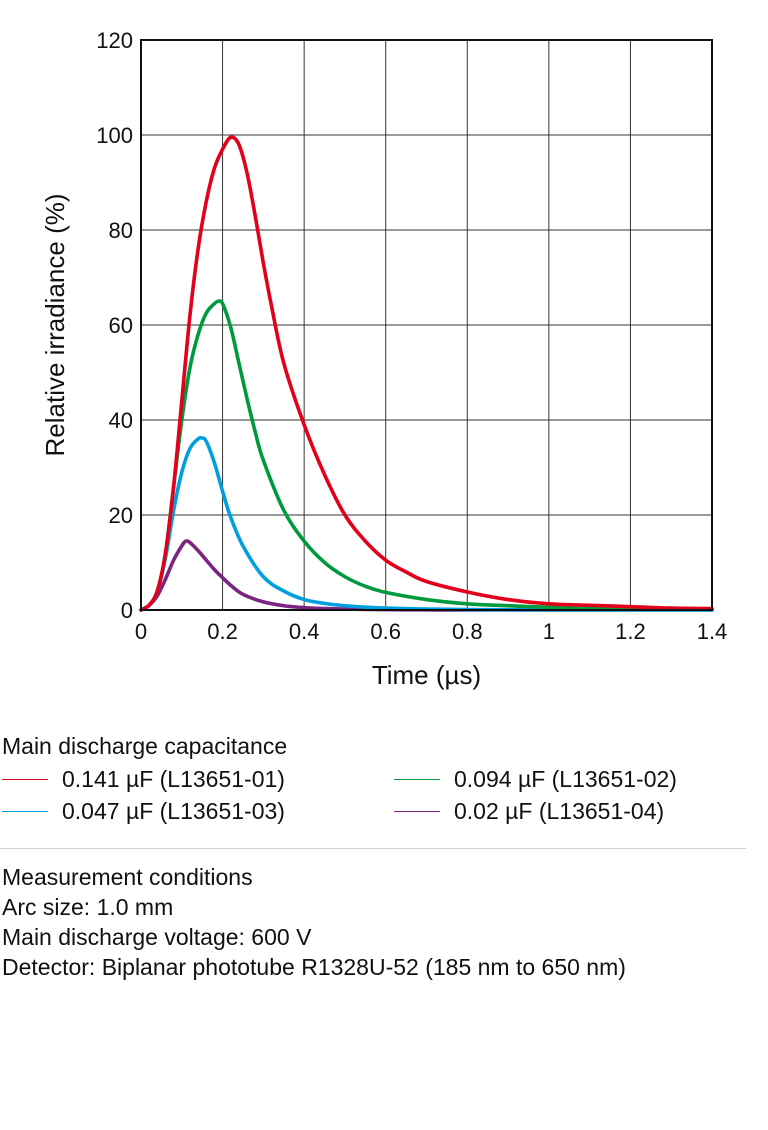  Describe the element at coordinates (467, 631) in the screenshot. I see `x-tick-label: 0.8` at that location.